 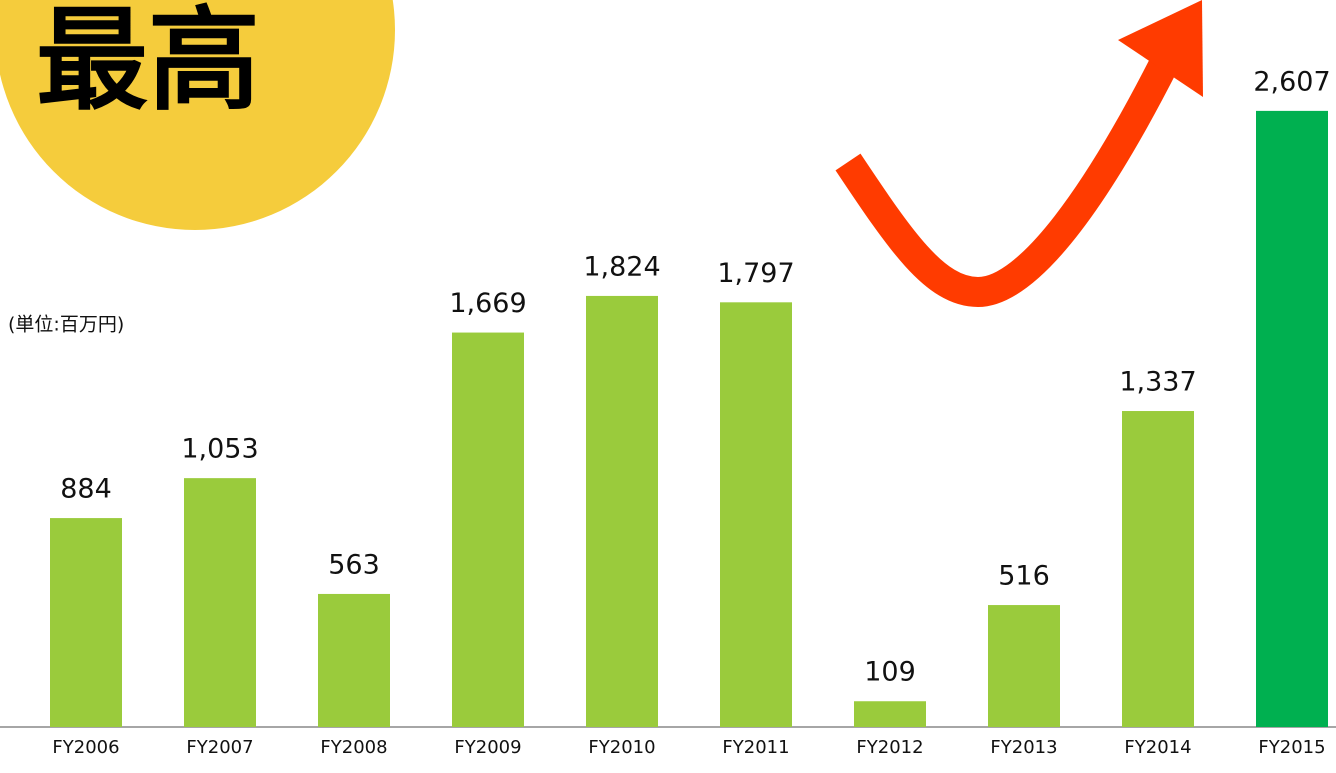 I want to click on x-tick-label: FY2007, so click(x=219, y=747).